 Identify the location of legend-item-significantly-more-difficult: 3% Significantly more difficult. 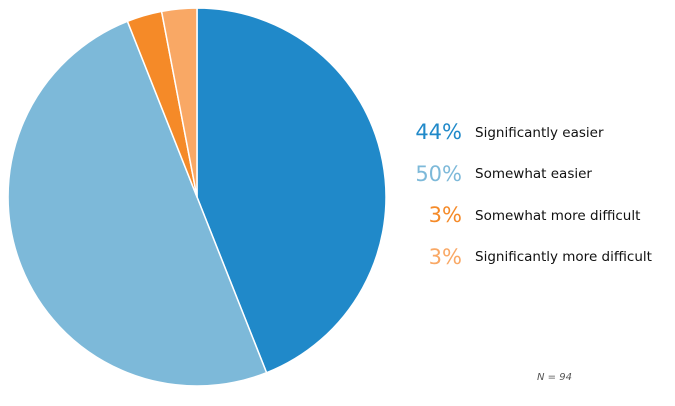
(535, 258).